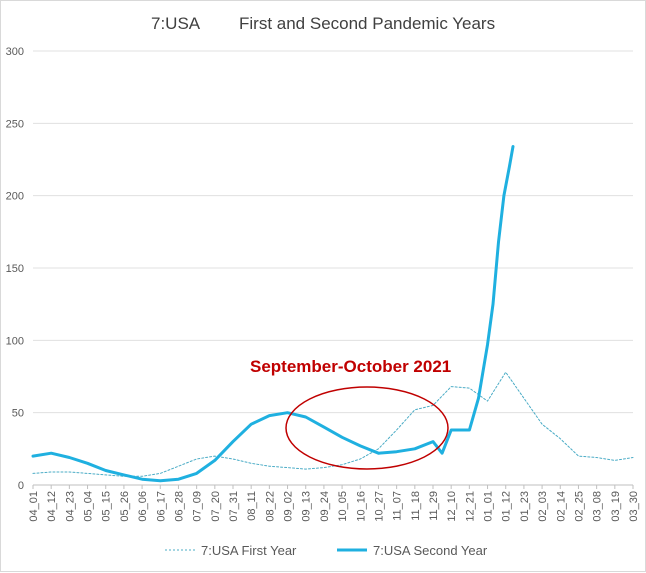 This screenshot has width=646, height=573. I want to click on legend-label-first-year: 7:USA First Year, so click(249, 550).